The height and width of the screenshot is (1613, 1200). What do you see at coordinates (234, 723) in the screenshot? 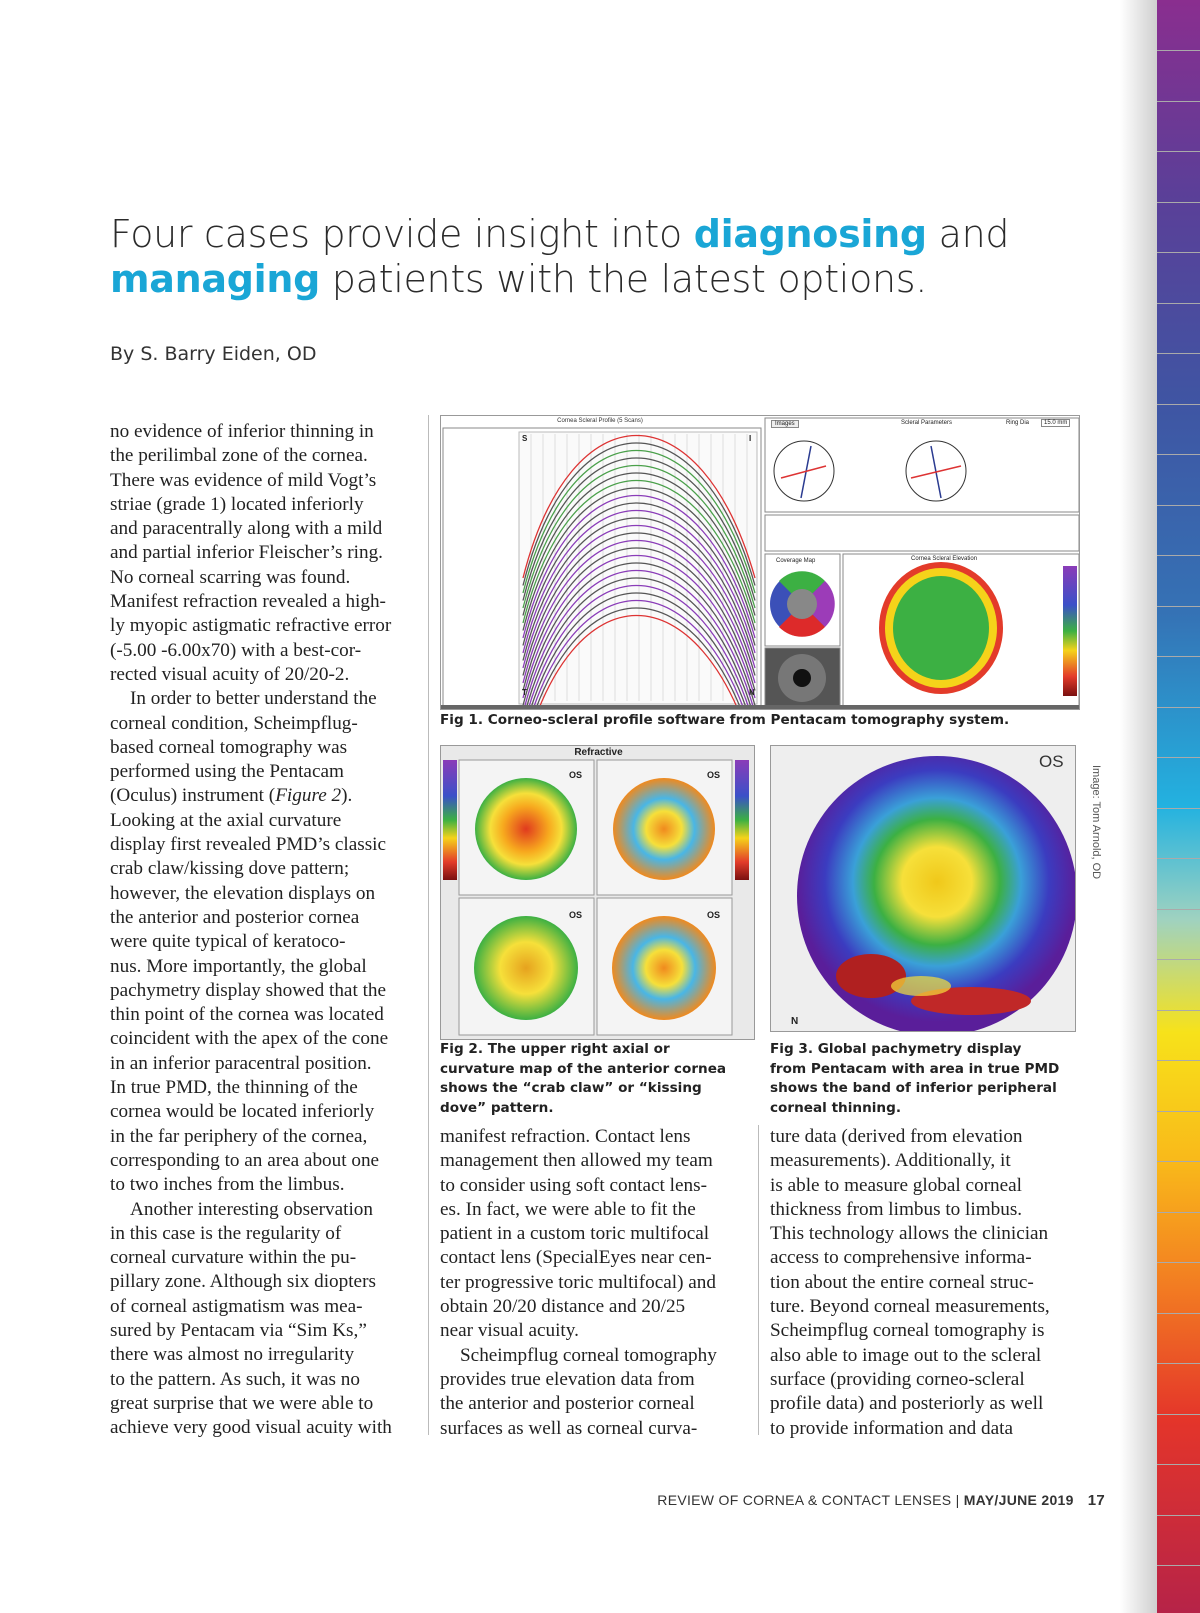
I see `text-line: corneal condition, Scheimpflug-` at bounding box center [234, 723].